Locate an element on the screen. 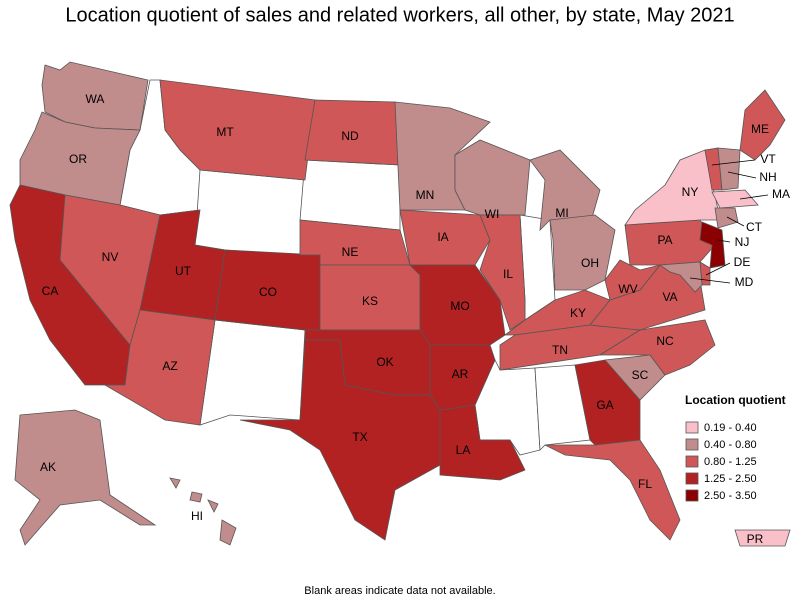 Image resolution: width=800 pixels, height=605 pixels. legend-title: Location quotient is located at coordinates (735, 400).